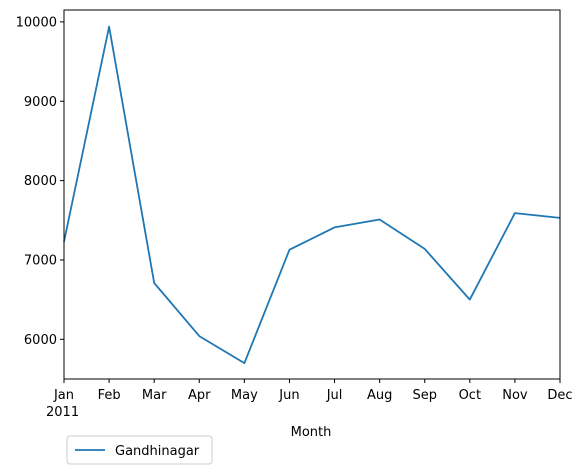 This screenshot has width=583, height=473. I want to click on x-tick-label: May, so click(244, 395).